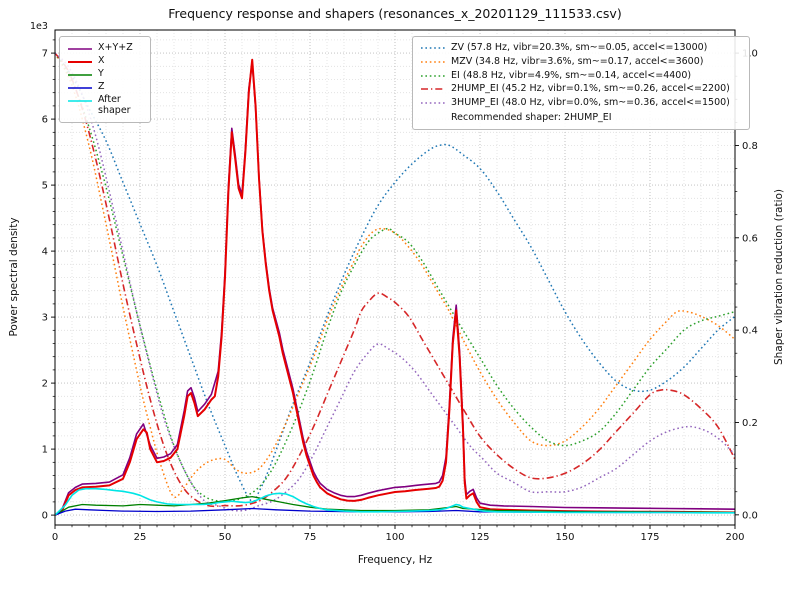 Image resolution: width=800 pixels, height=600 pixels. What do you see at coordinates (479, 537) in the screenshot?
I see `x-tick-label: 125` at bounding box center [479, 537].